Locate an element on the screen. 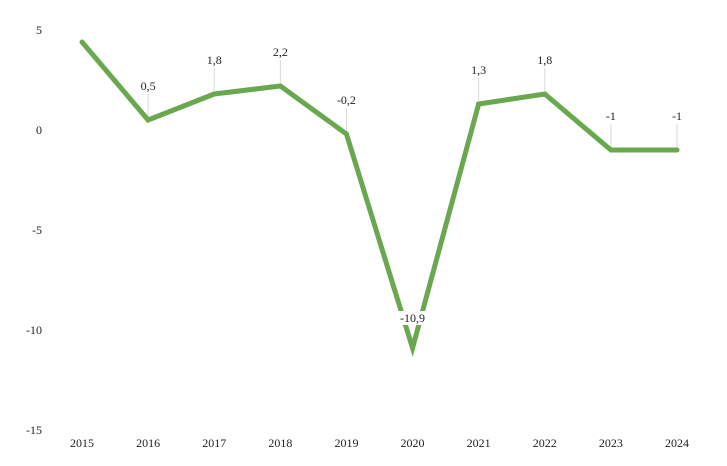  y-axis-ticks: 5 0 -5 -10 -15 is located at coordinates (34, 230).